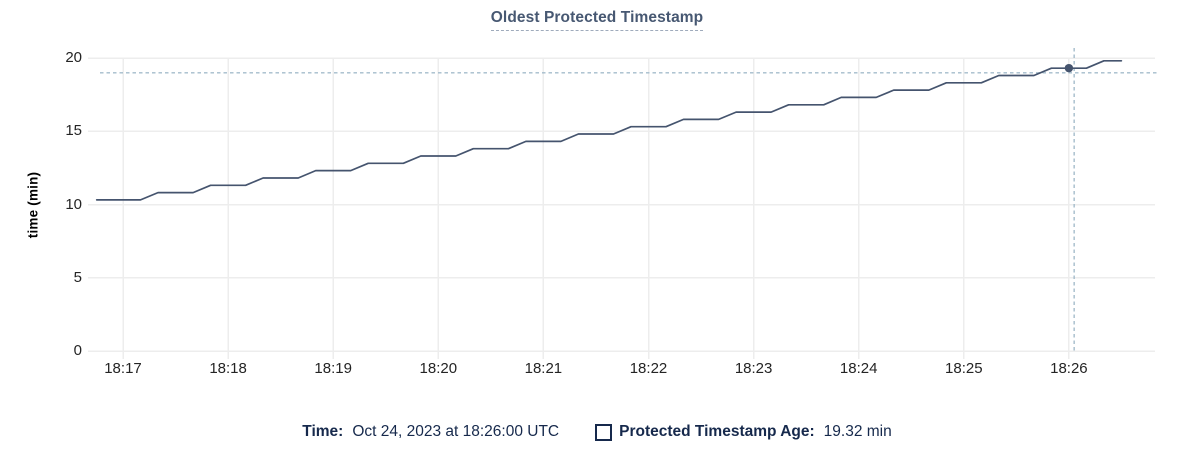 The image size is (1194, 466). I want to click on x-tick-label: 18:25, so click(964, 368).